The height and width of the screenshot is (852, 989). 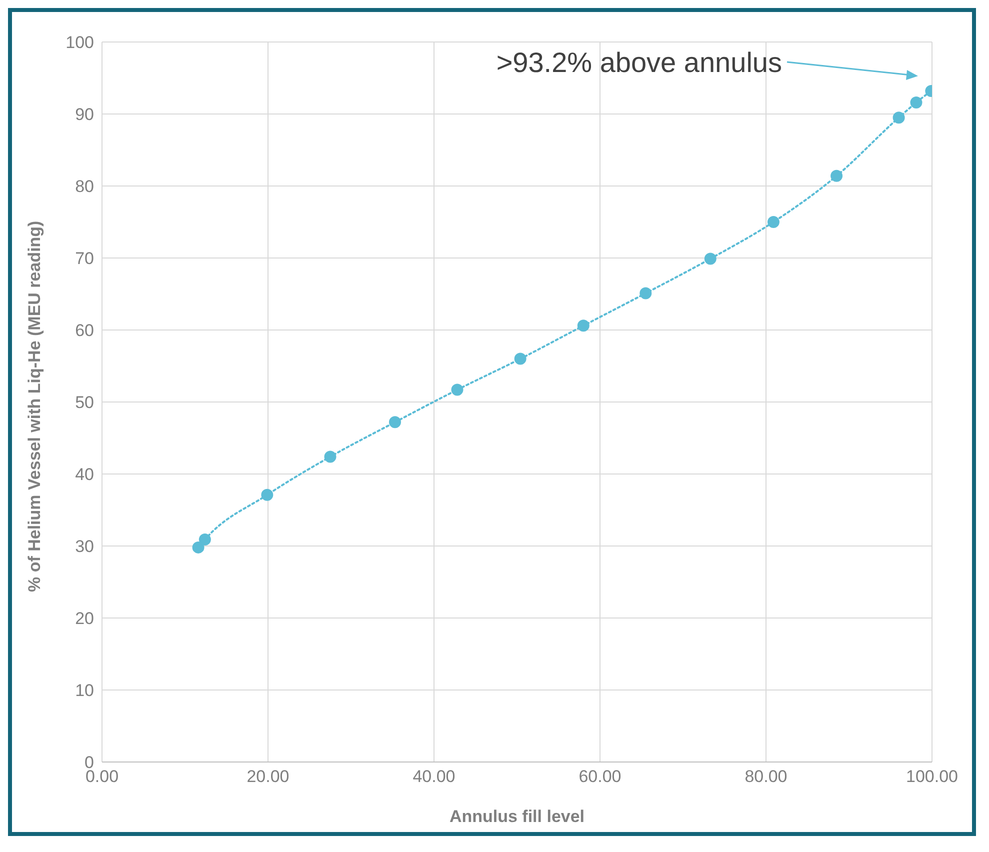 What do you see at coordinates (434, 776) in the screenshot?
I see `x-tick-label: 40.00` at bounding box center [434, 776].